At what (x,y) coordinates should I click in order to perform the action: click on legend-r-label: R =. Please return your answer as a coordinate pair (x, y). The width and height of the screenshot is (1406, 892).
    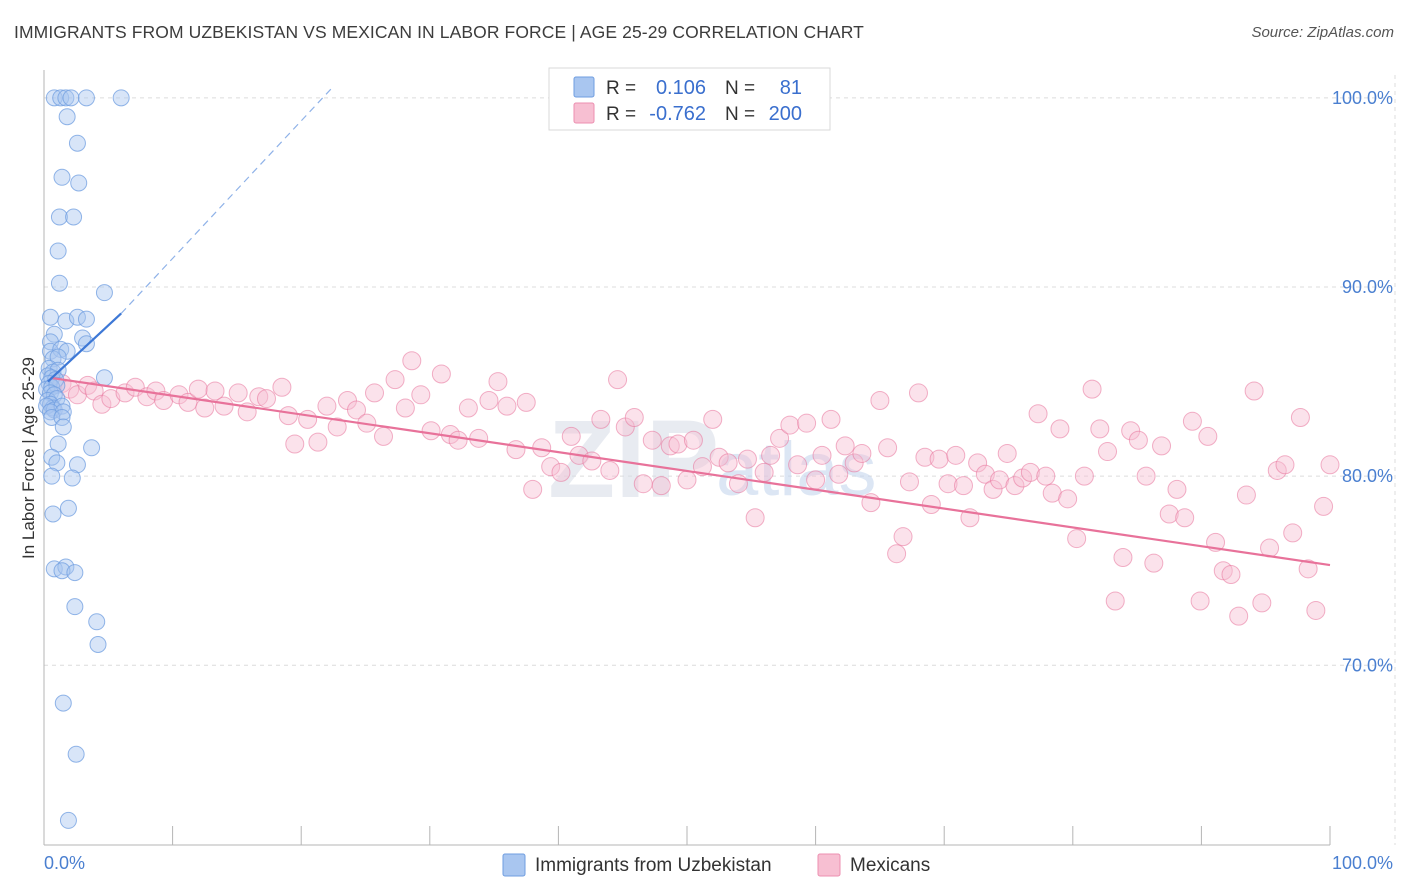
    Looking at the image, I should click on (621, 88).